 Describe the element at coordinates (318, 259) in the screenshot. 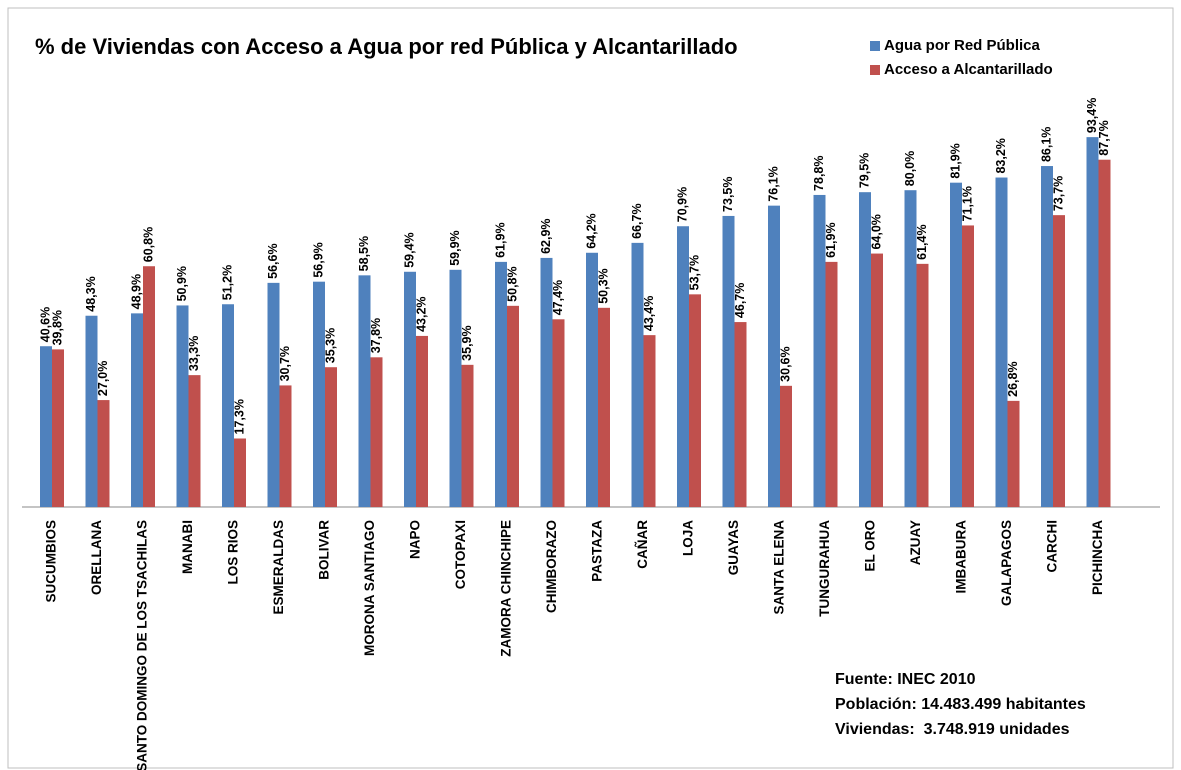

I see `value-label: 56,9%` at that location.